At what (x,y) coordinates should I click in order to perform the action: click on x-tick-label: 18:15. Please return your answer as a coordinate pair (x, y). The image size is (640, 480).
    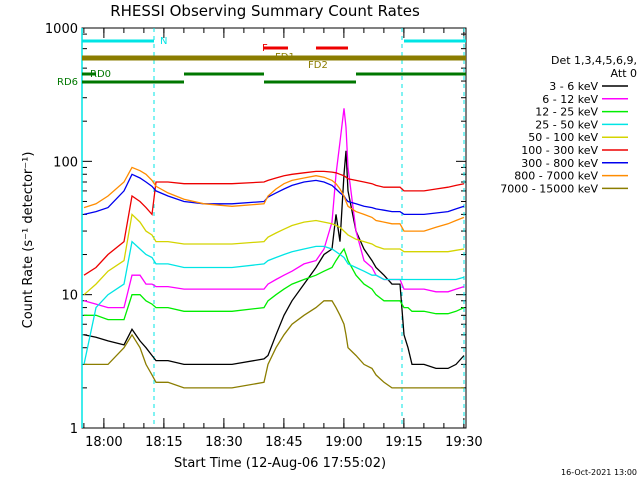
    Looking at the image, I should click on (163, 442).